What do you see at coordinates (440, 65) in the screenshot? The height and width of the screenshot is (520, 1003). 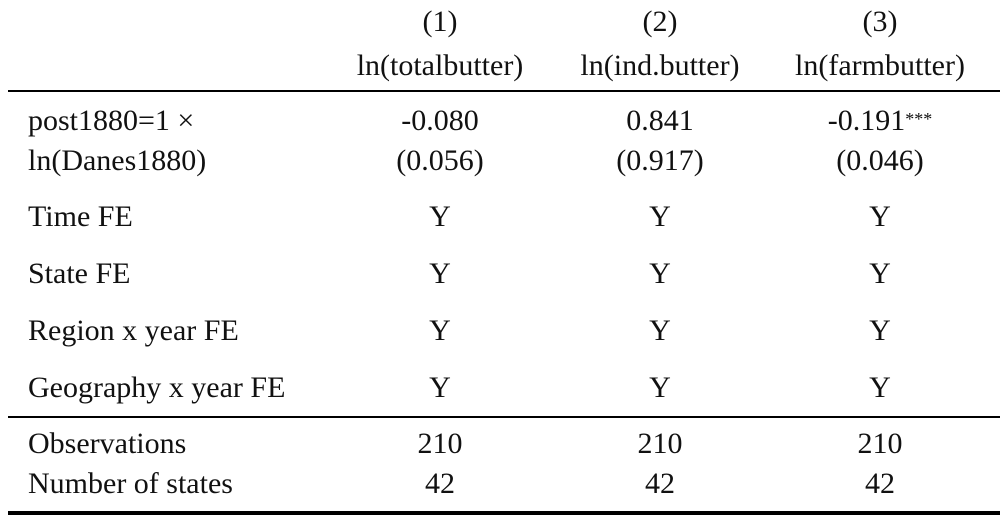 I see `column-dependent-1: ln(totalbutter)` at bounding box center [440, 65].